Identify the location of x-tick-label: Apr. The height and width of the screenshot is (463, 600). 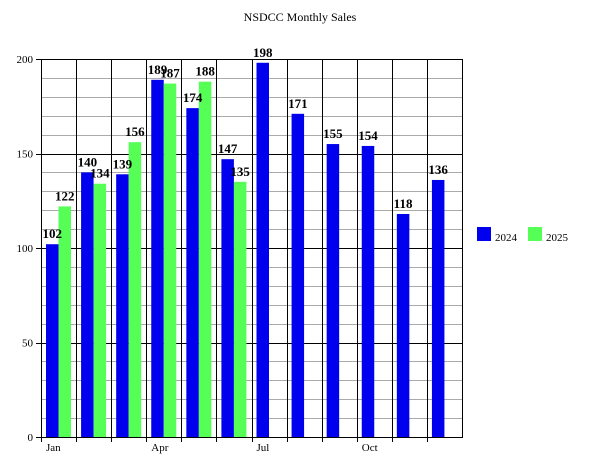
(159, 448).